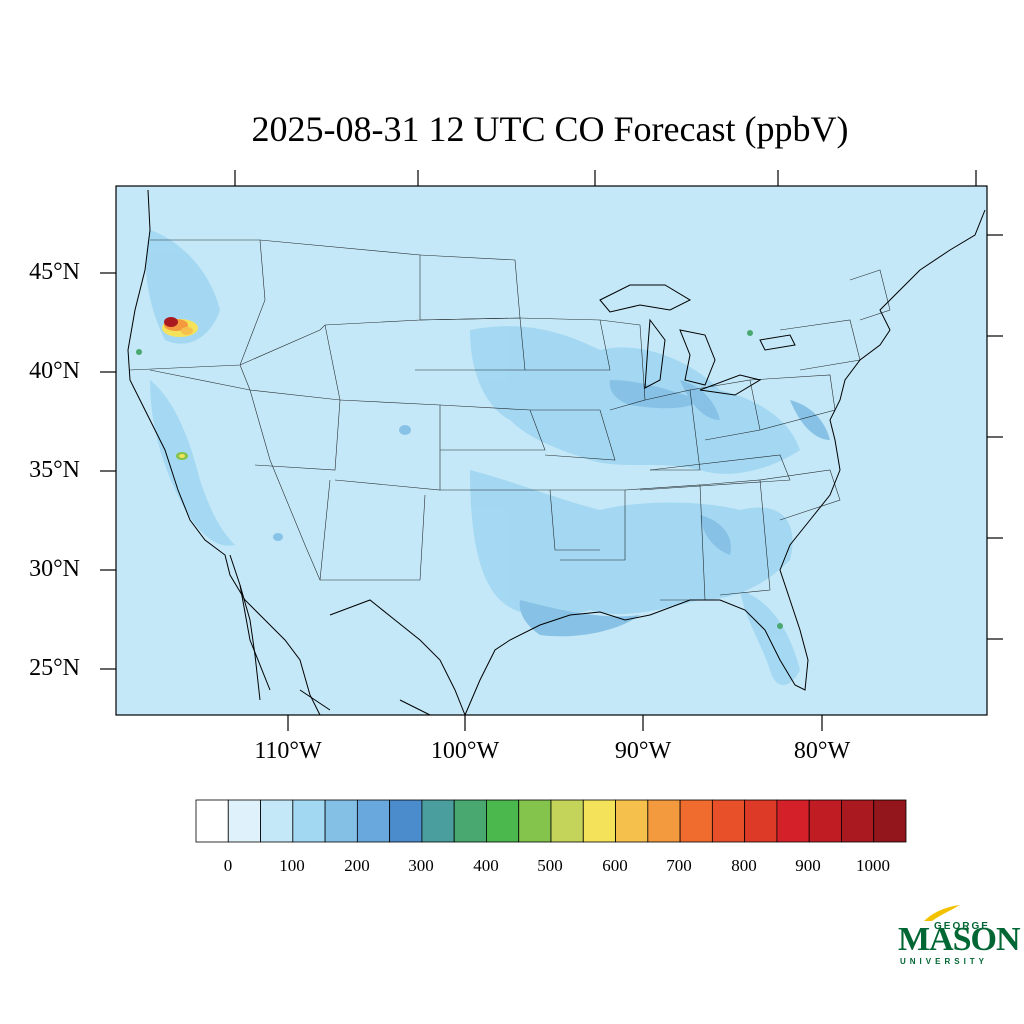 The image size is (1024, 1024). Describe the element at coordinates (357, 865) in the screenshot. I see `colorbar-label-200: 200` at that location.